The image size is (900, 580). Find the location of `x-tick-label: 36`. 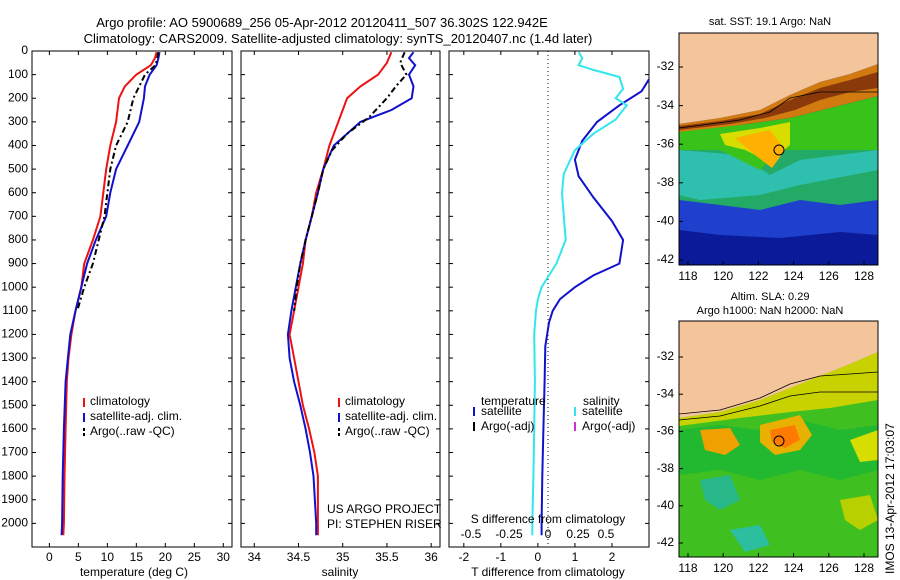

x-tick-label: 36 is located at coordinates (431, 557).